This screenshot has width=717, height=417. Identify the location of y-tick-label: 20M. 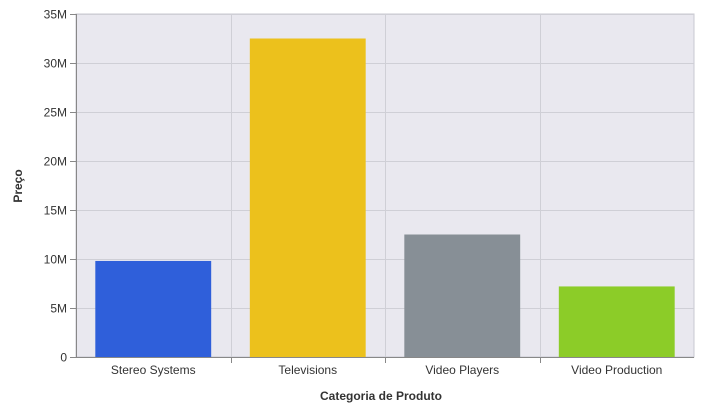
(55, 162).